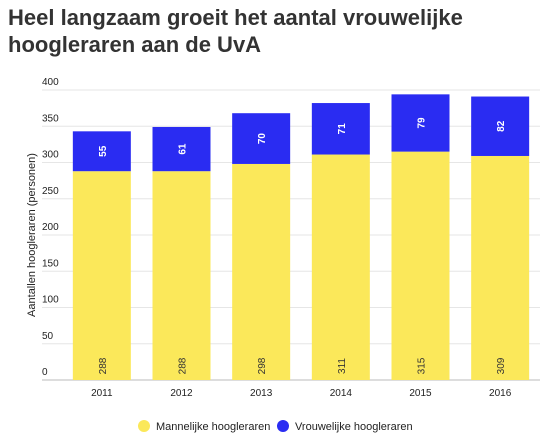  Describe the element at coordinates (301, 393) in the screenshot. I see `x-axis-ticks: 2011 2012 2013 2014 2015 2016` at that location.